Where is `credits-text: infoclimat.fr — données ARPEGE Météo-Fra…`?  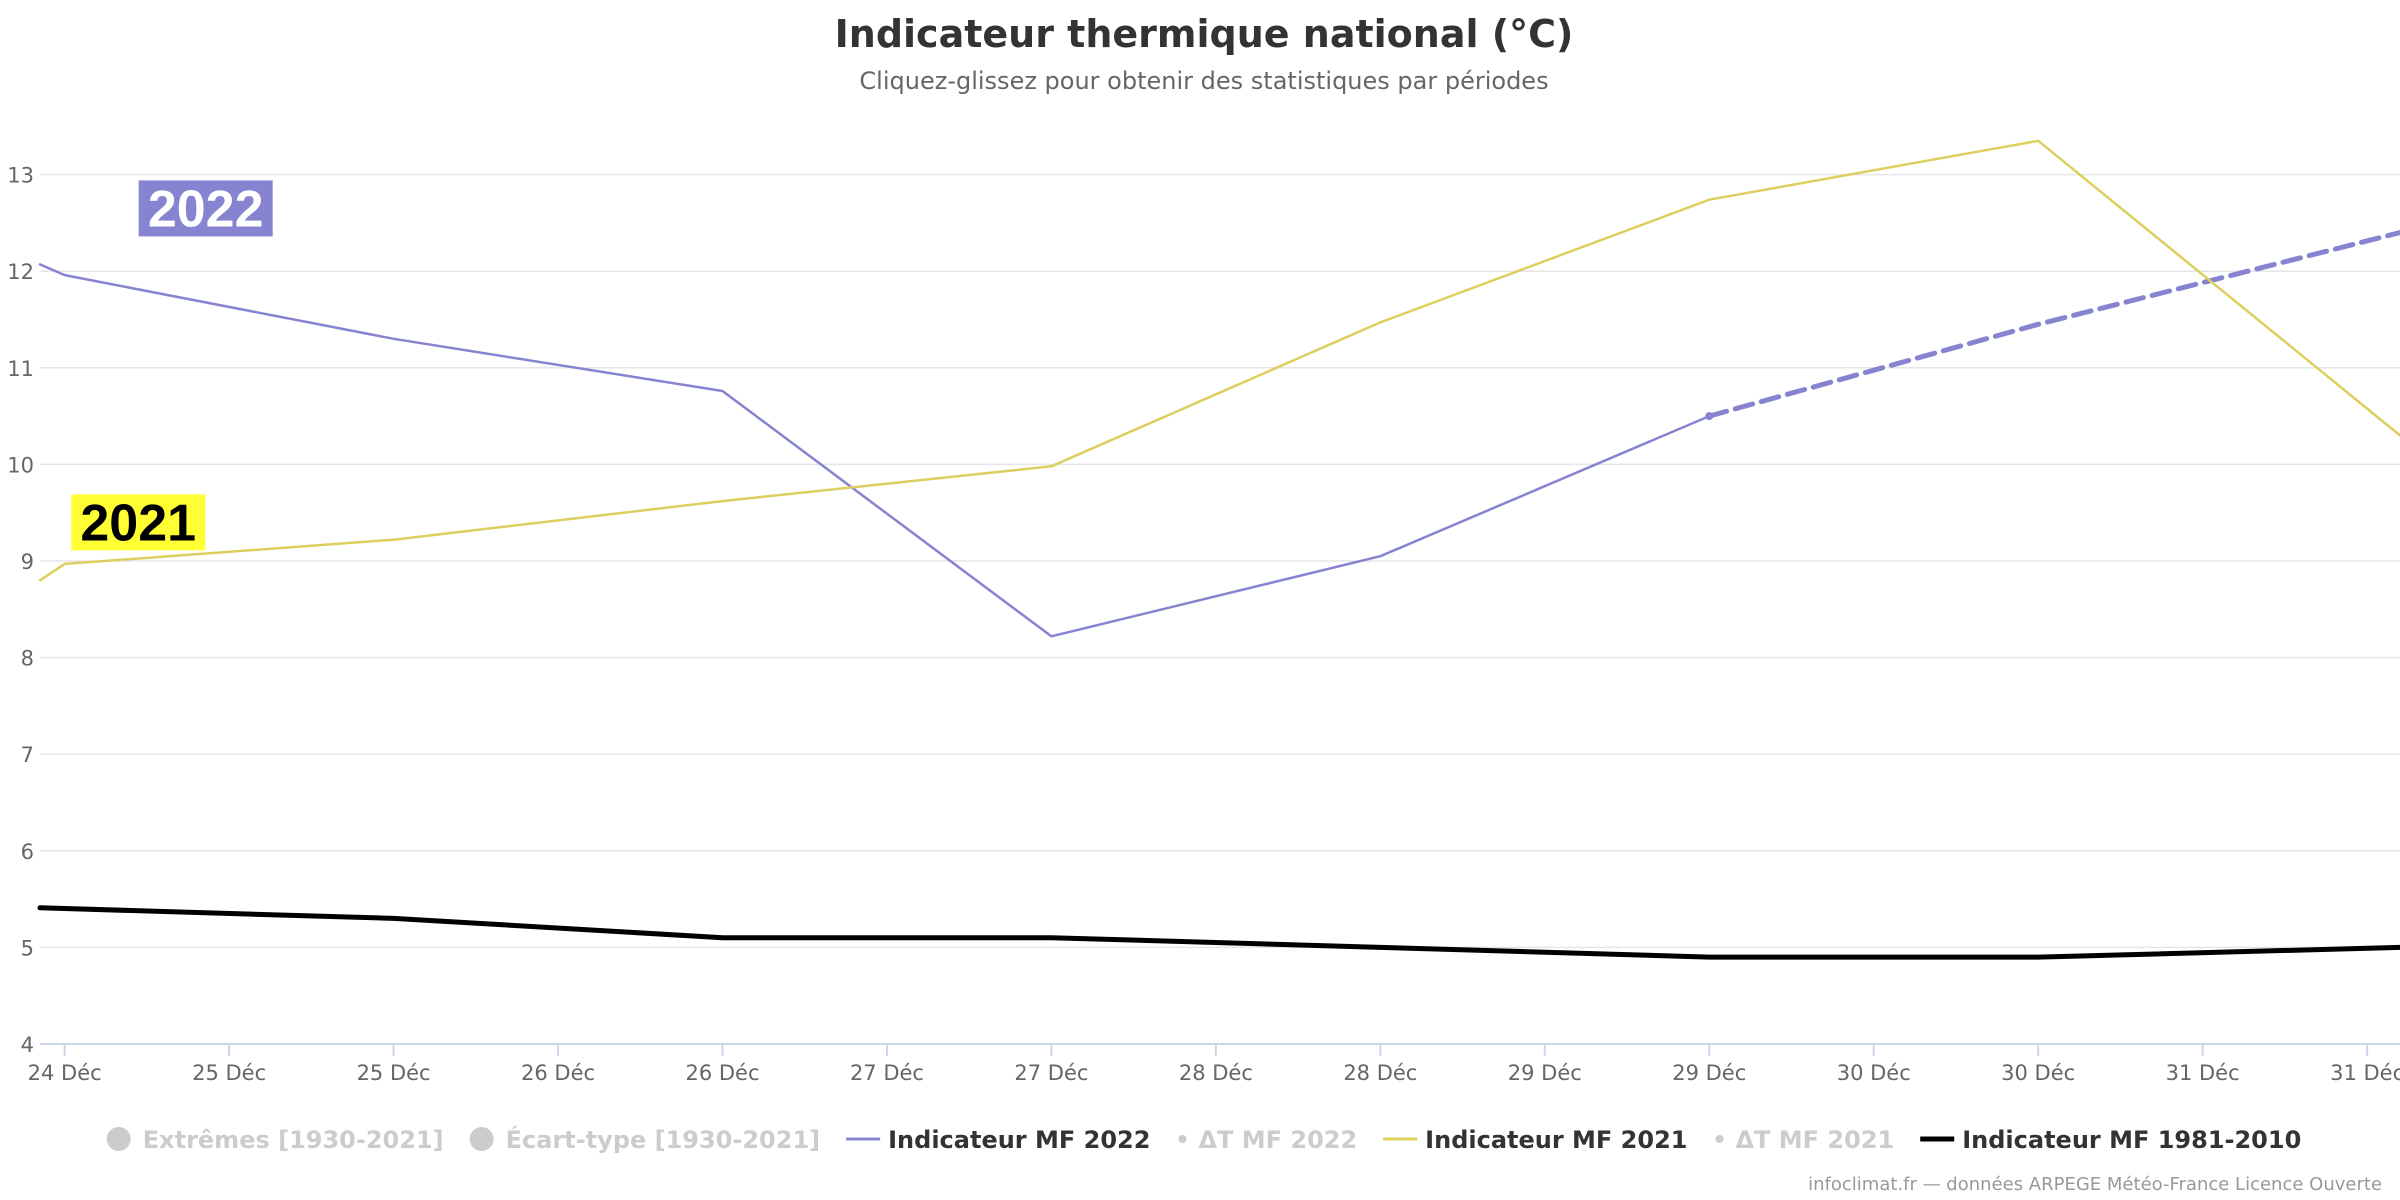 credits-text: infoclimat.fr — données ARPEGE Météo-Fra… is located at coordinates (2095, 1184).